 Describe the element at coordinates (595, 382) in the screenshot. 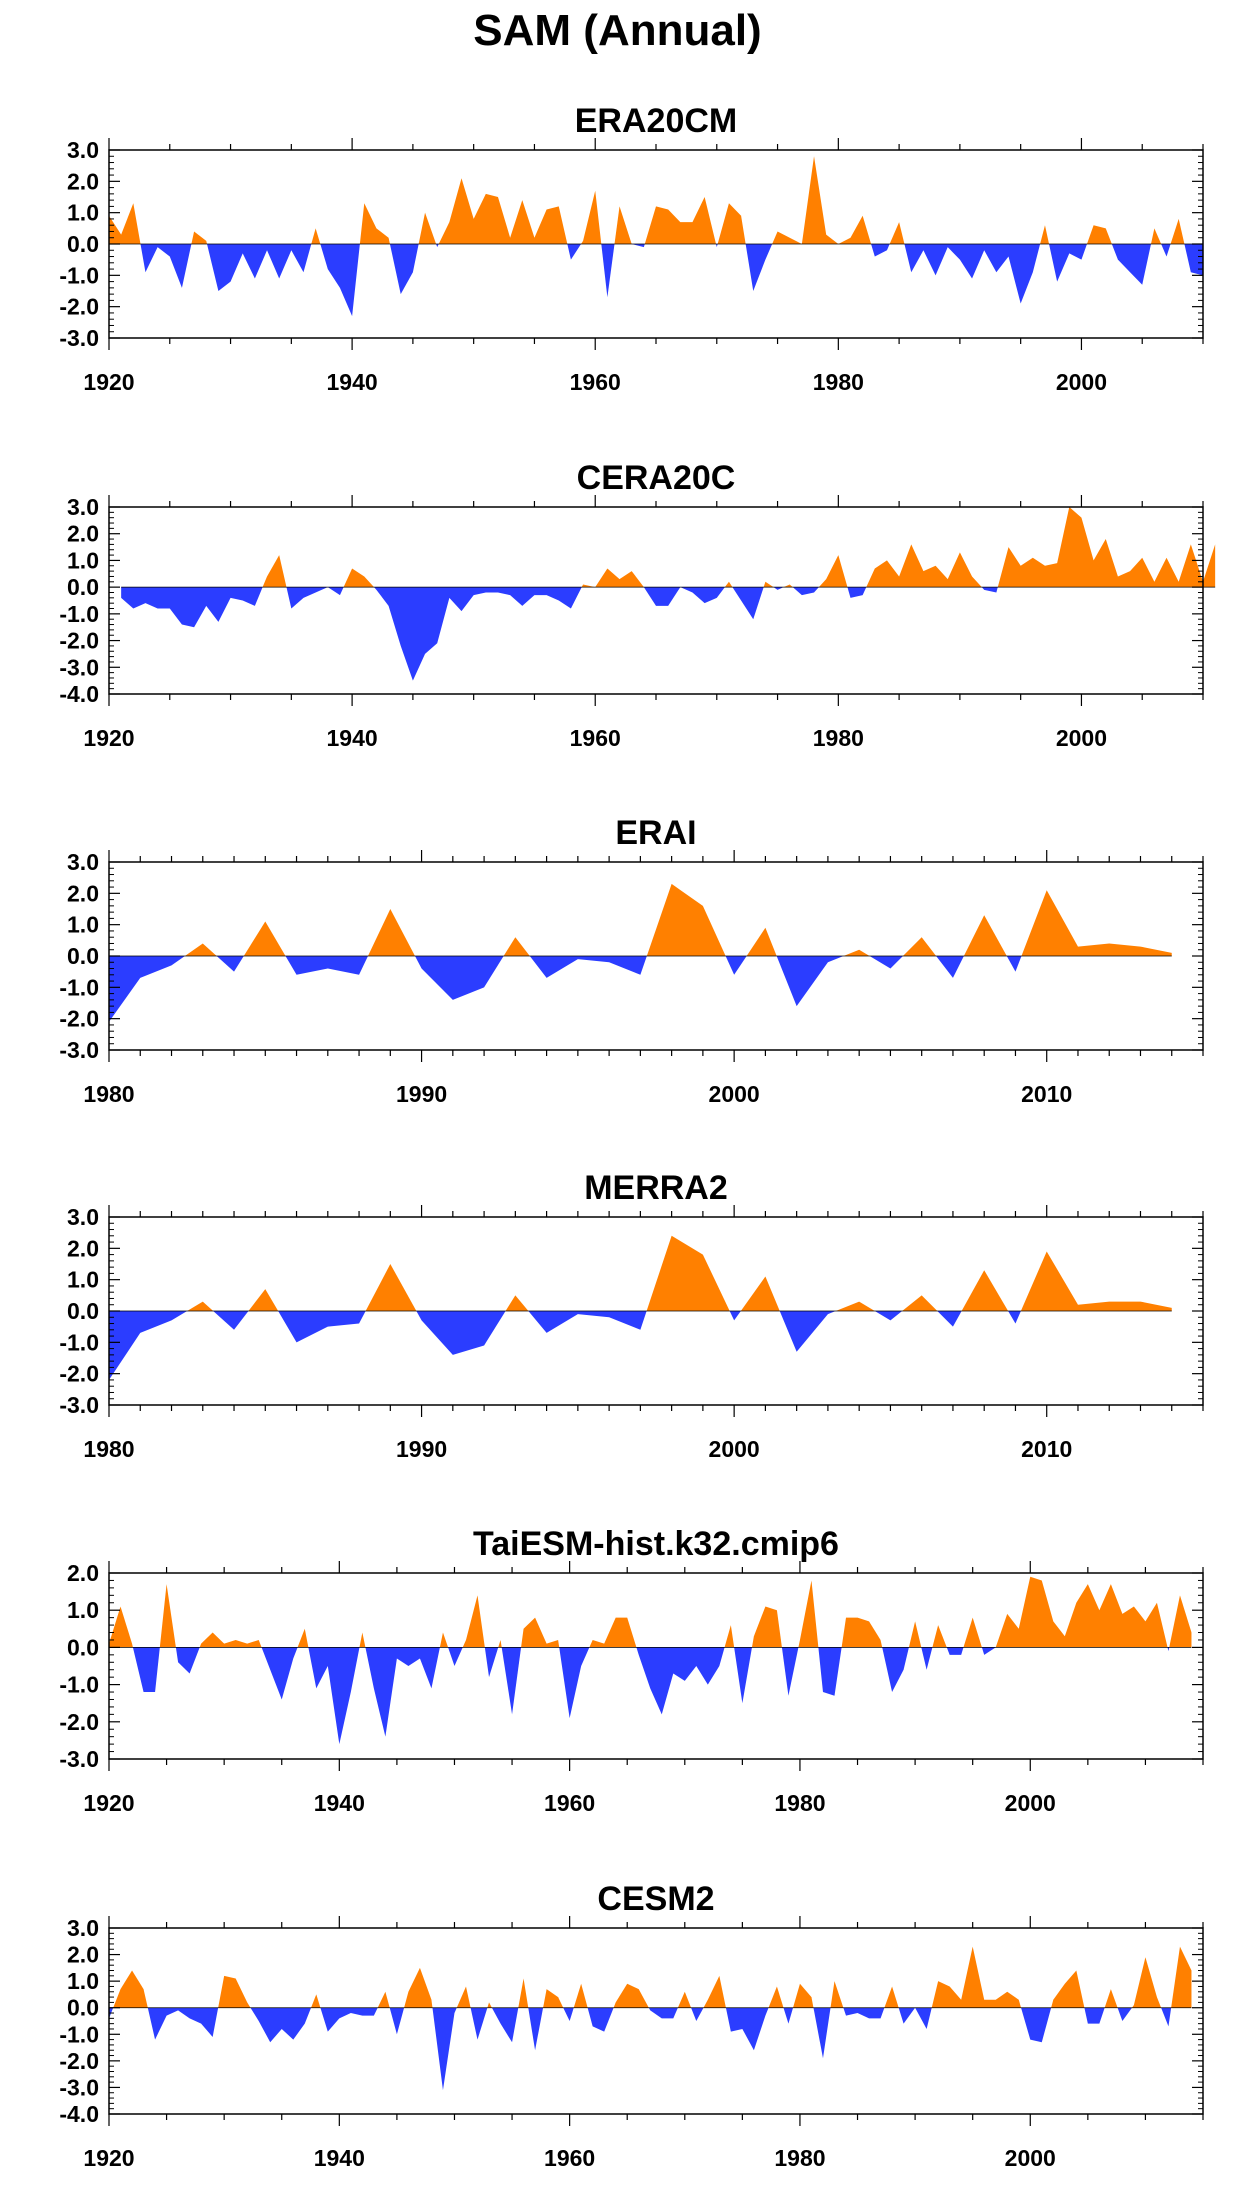

I see `x-tick-label: 1960` at that location.